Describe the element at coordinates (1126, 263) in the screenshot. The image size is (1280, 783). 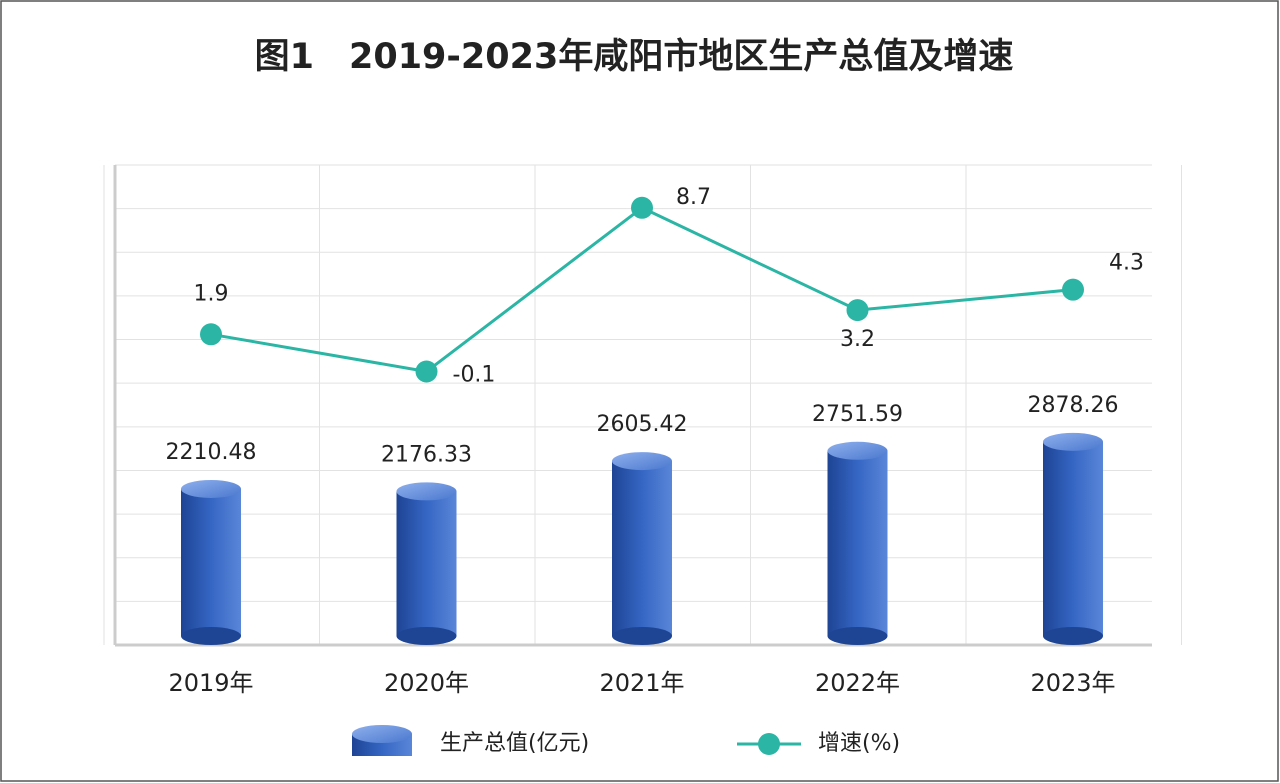
I see `data-label: 4.3` at that location.